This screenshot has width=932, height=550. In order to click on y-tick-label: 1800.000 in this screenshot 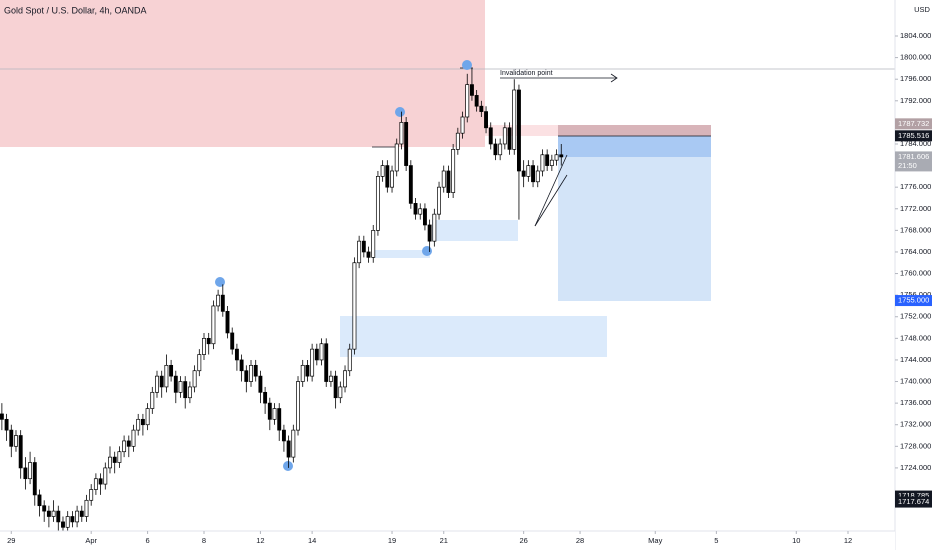, I will do `click(915, 57)`.